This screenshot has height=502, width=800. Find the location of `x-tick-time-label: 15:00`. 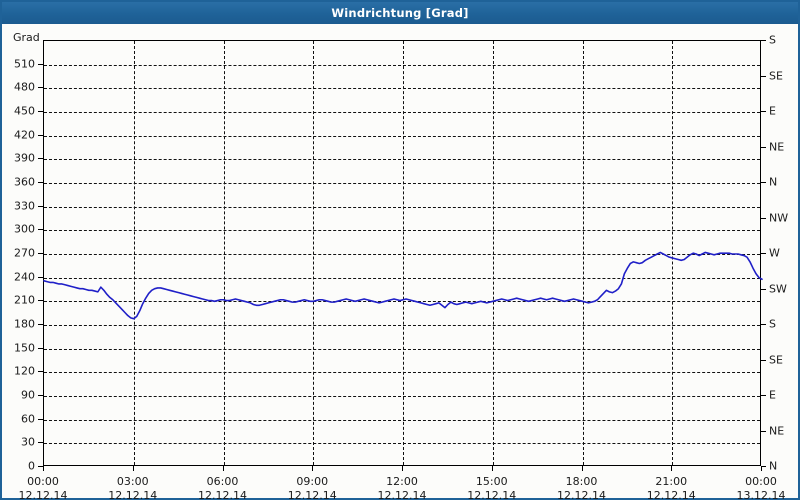

x-tick-time-label: 15:00 is located at coordinates (491, 481).